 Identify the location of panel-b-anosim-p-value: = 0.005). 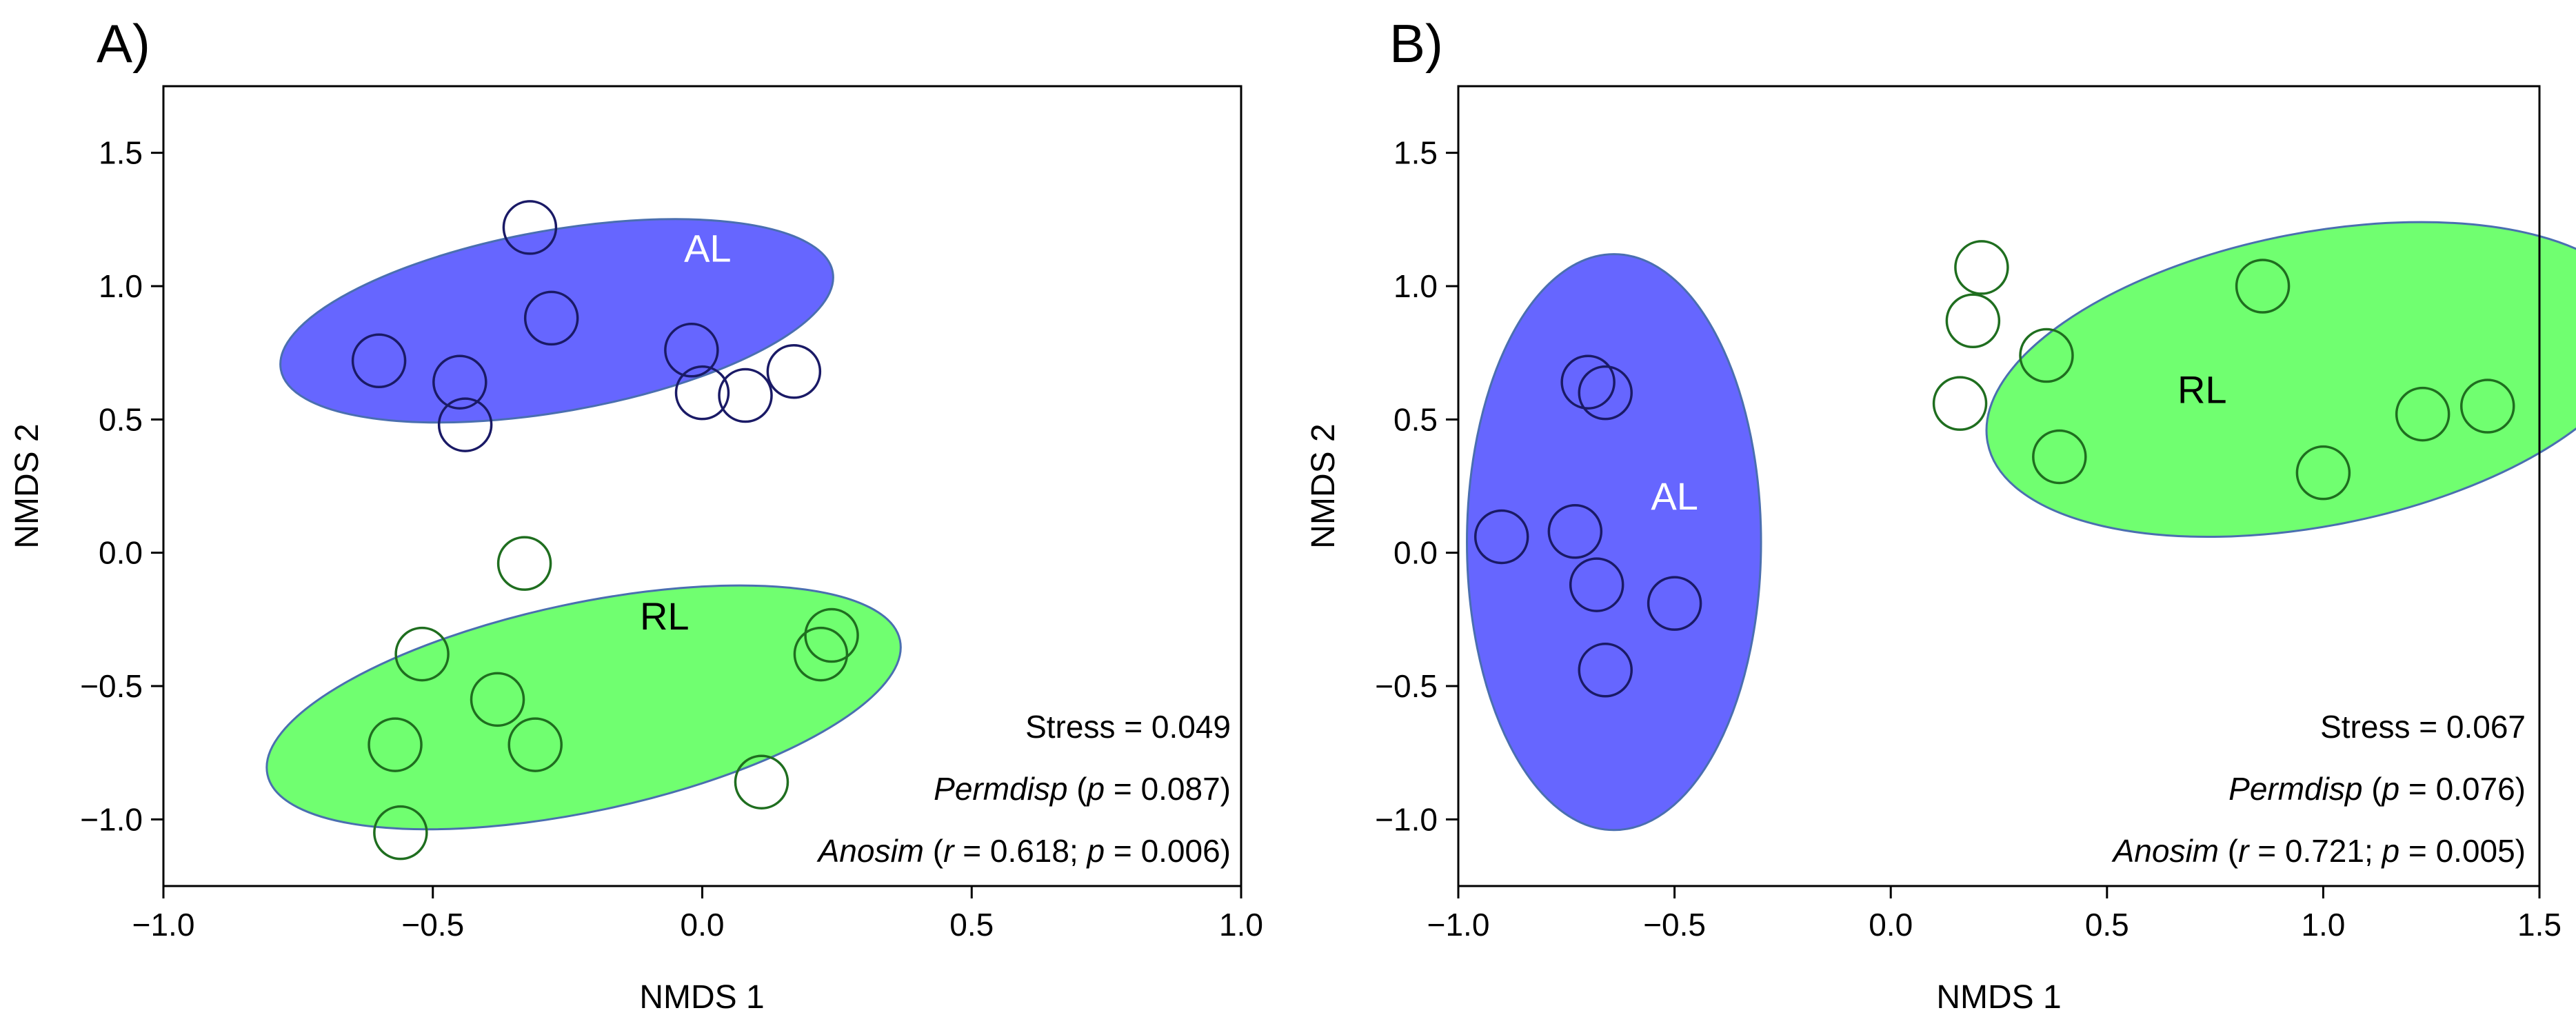
(2462, 851).